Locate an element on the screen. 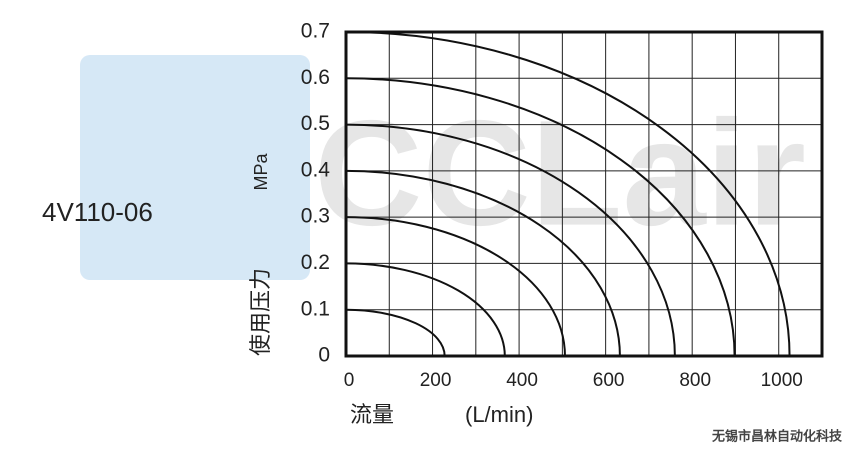  y-unit: MPa is located at coordinates (261, 172).